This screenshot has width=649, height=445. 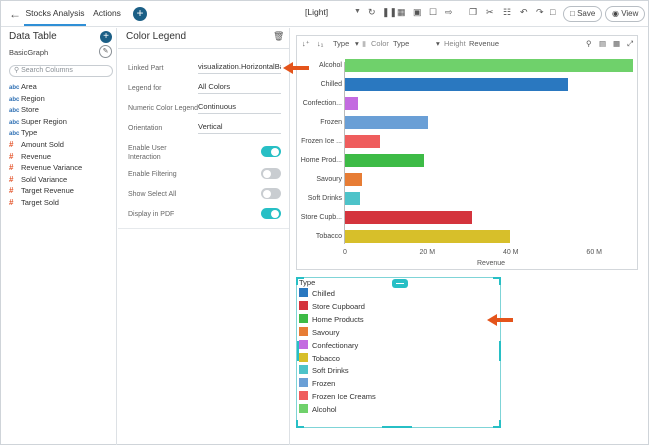 What do you see at coordinates (603, 43) in the screenshot?
I see `filter-icon: ▤` at bounding box center [603, 43].